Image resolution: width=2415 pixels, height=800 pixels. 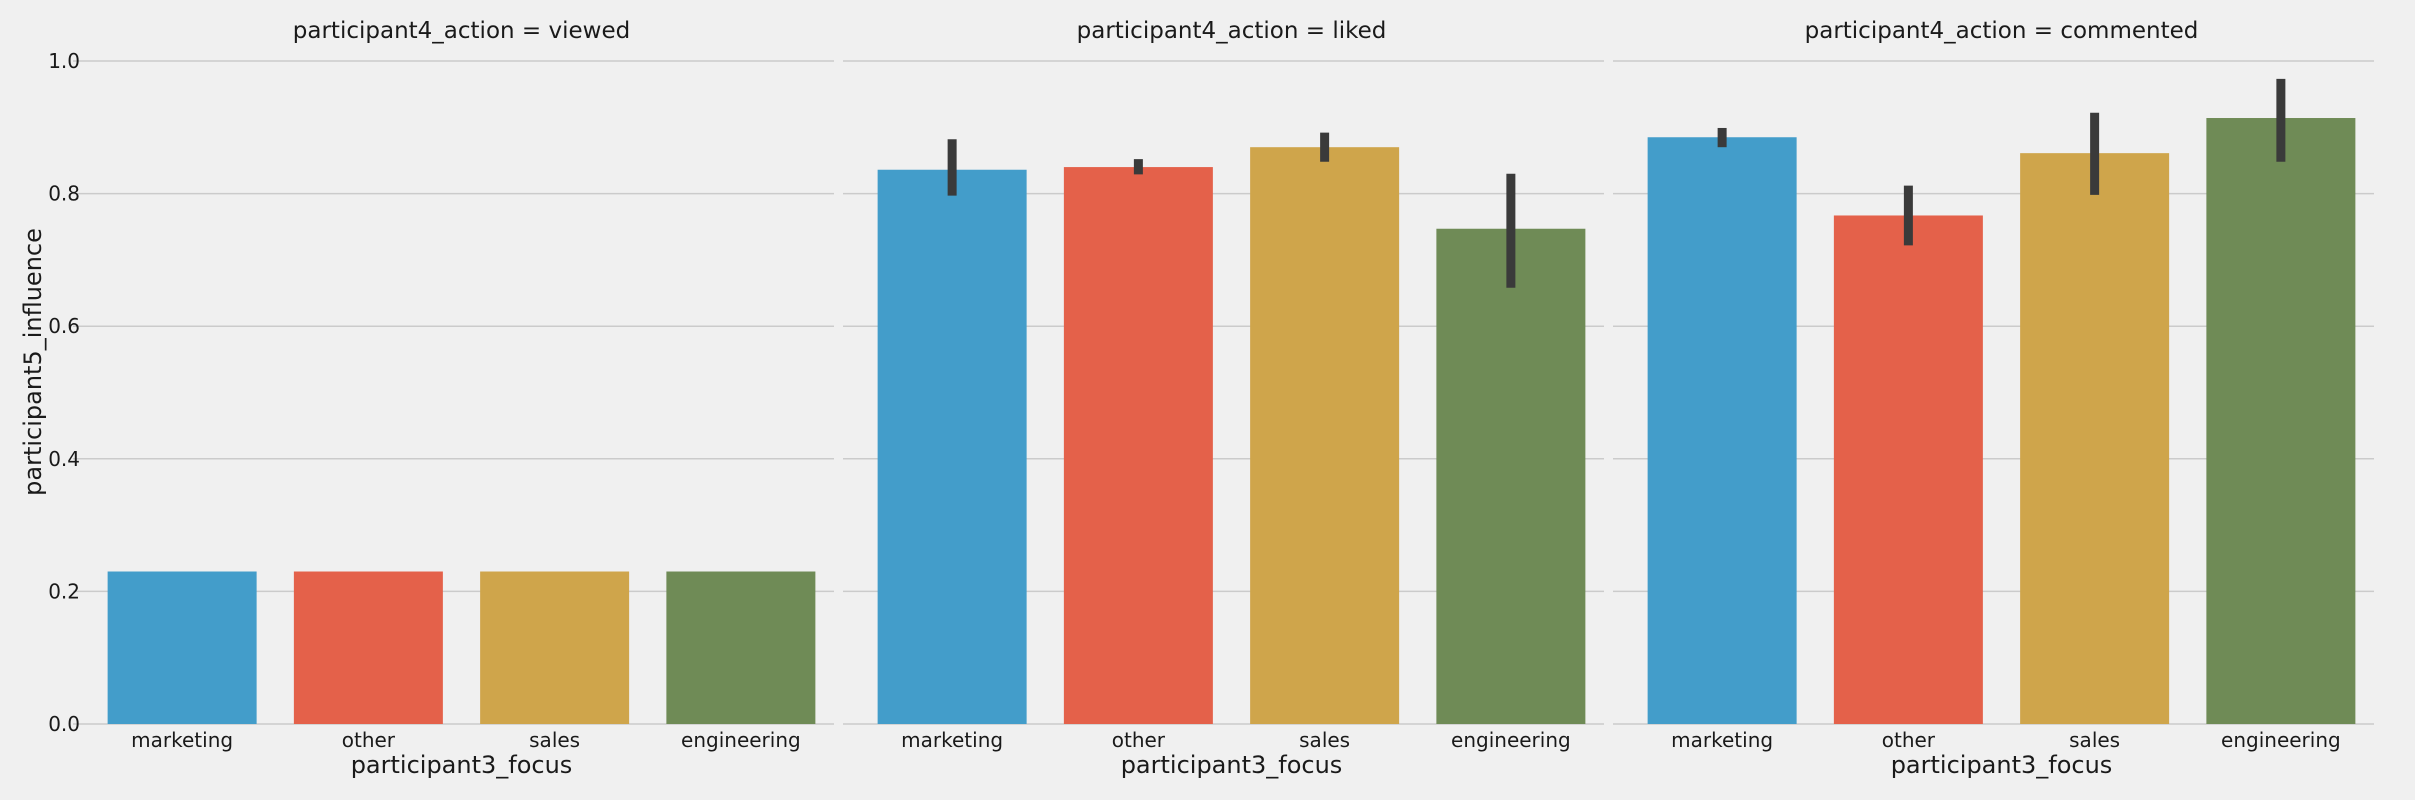 What do you see at coordinates (33, 362) in the screenshot?
I see `y-axis-label: participant5_influence` at bounding box center [33, 362].